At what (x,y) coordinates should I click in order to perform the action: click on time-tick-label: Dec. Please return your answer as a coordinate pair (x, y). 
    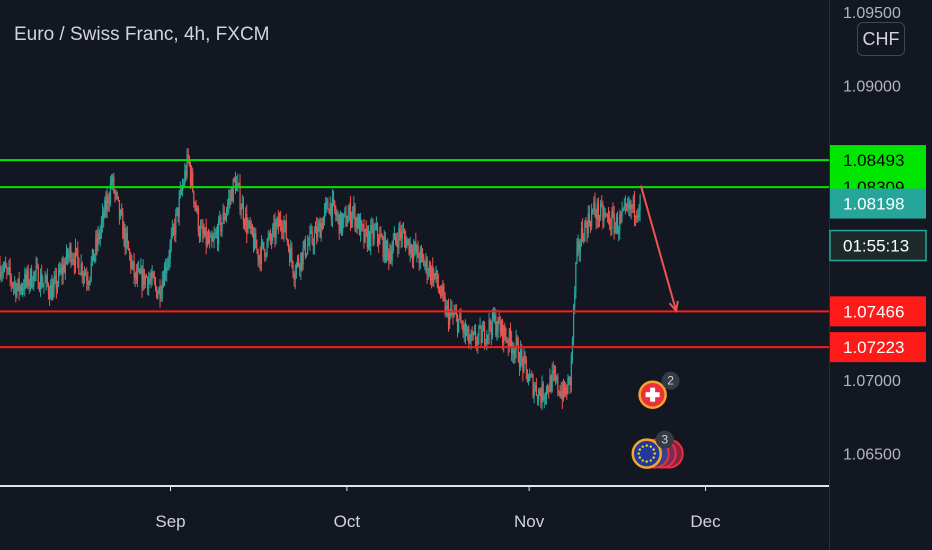
    Looking at the image, I should click on (705, 521).